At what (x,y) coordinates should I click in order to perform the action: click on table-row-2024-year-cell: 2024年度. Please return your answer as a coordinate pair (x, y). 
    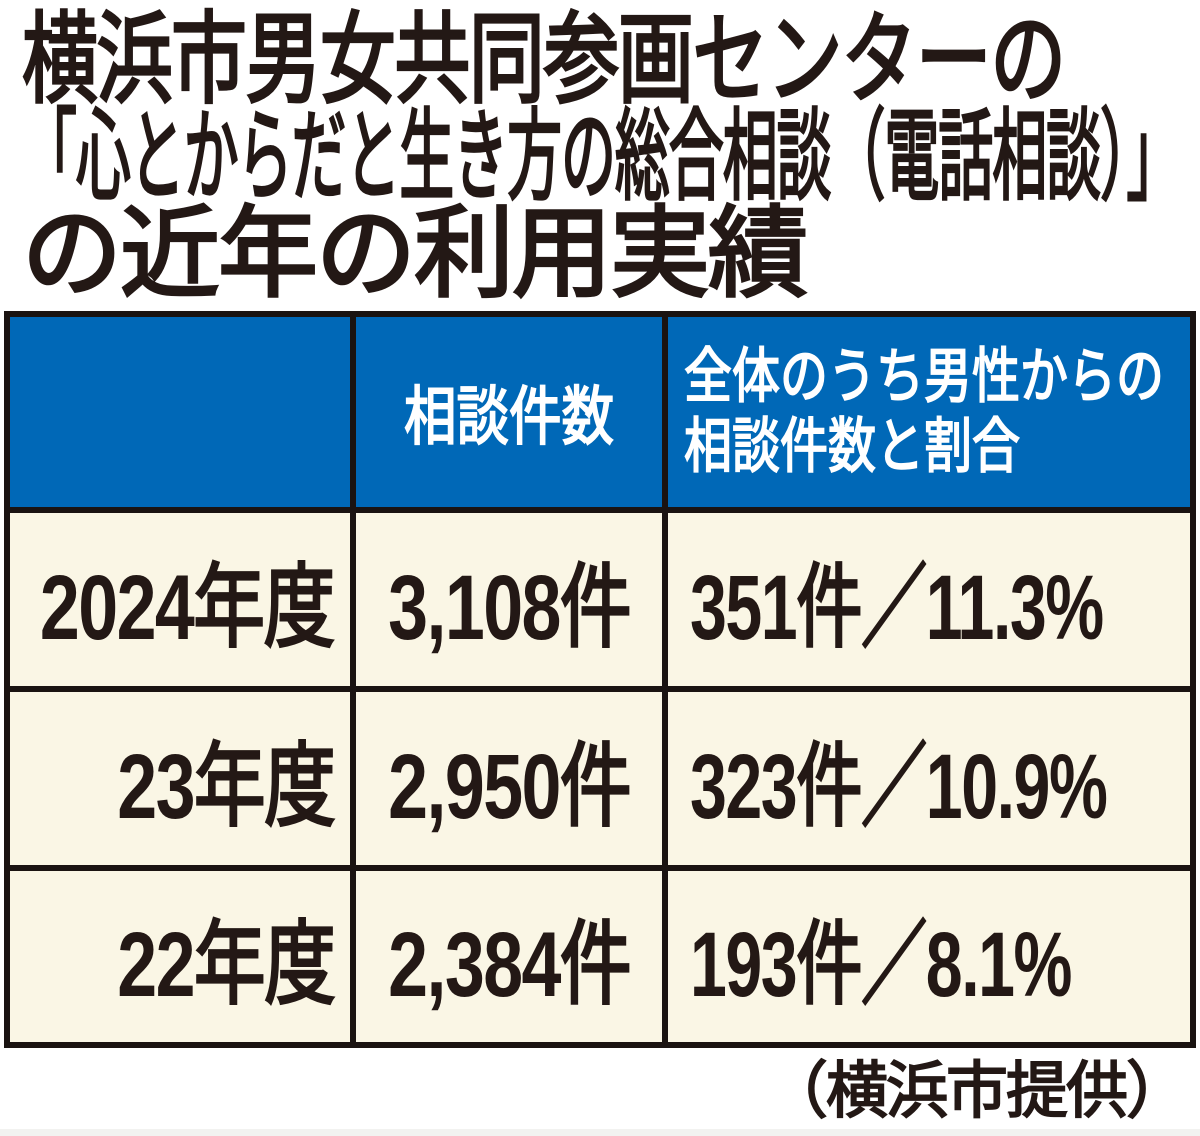
    Looking at the image, I should click on (180, 599).